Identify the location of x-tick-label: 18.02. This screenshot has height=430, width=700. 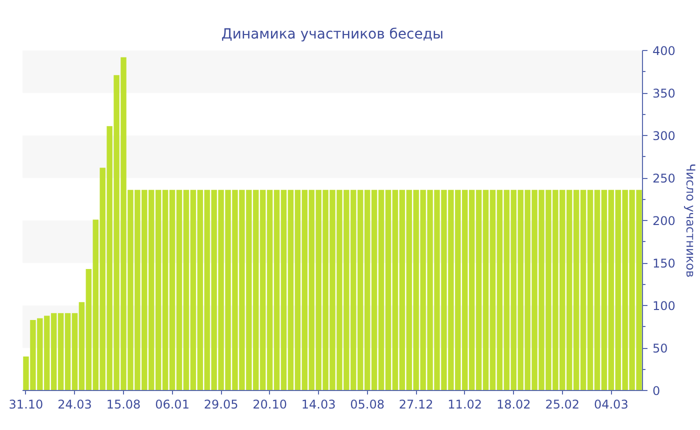
(513, 405).